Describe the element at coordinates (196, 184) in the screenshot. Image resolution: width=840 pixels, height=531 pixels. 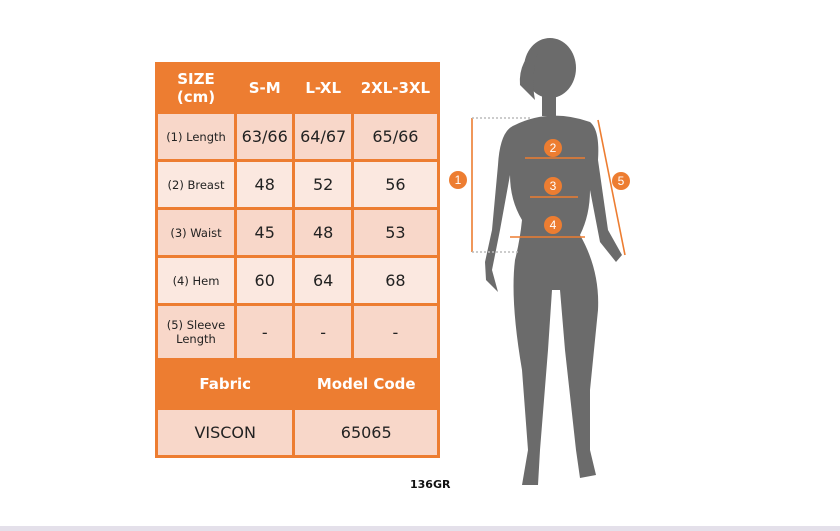
I see `row-label: (2) Breast` at that location.